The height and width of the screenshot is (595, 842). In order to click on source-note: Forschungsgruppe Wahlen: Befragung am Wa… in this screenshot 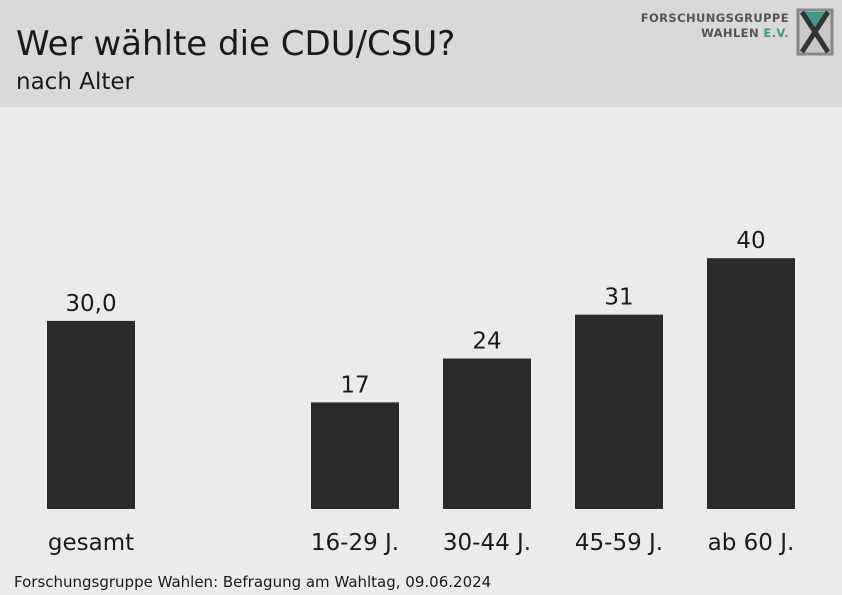, I will do `click(253, 582)`.